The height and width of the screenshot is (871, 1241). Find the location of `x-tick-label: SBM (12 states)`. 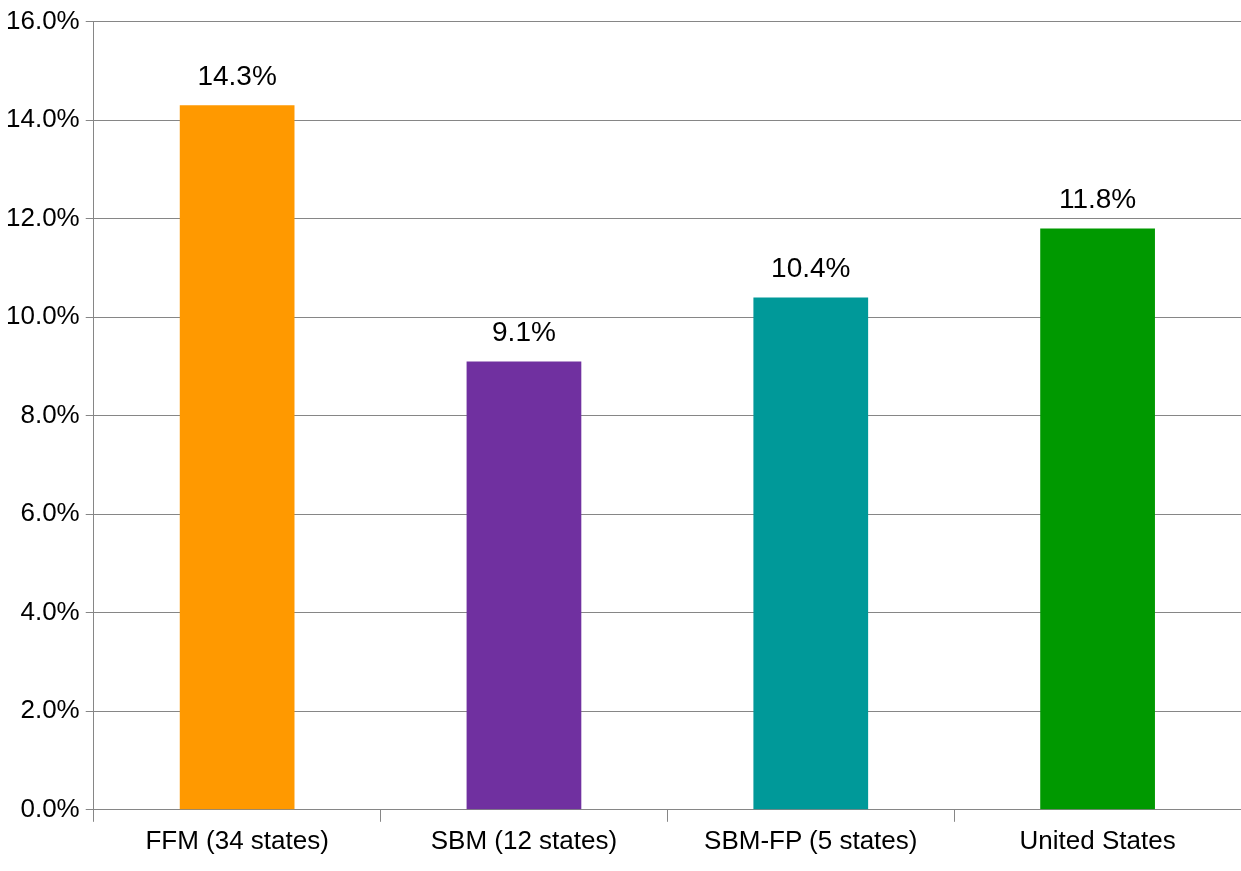

x-tick-label: SBM (12 states) is located at coordinates (524, 839).